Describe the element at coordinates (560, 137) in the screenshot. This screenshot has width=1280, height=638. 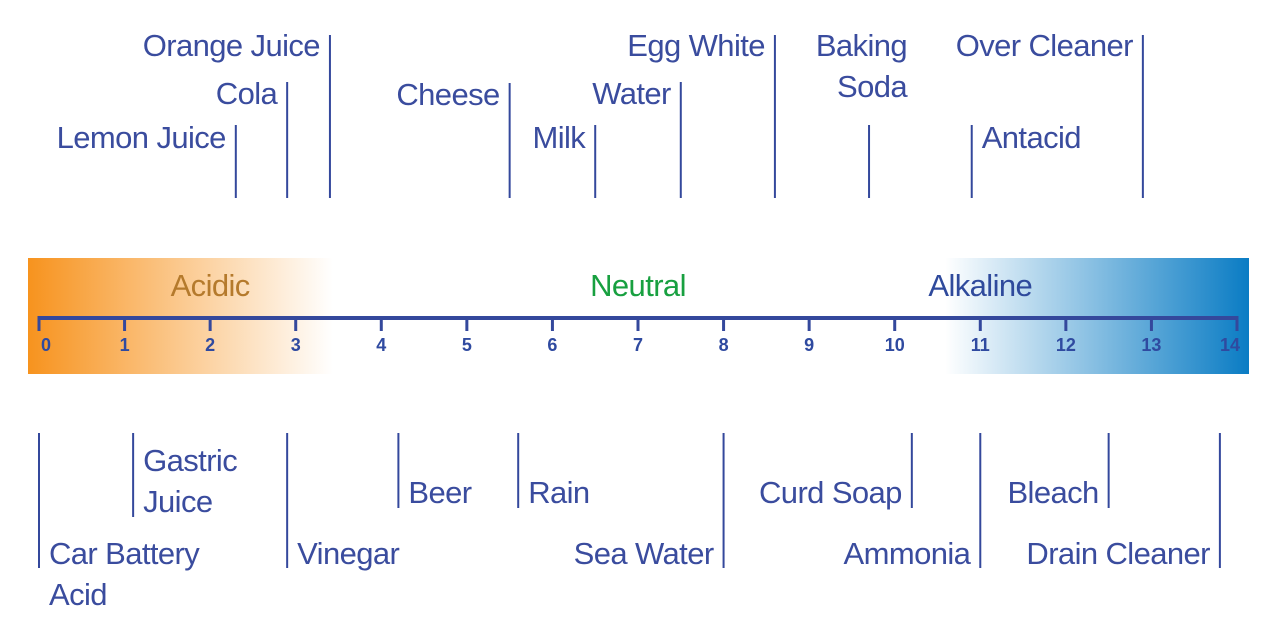
I see `substance-label: Milk` at that location.